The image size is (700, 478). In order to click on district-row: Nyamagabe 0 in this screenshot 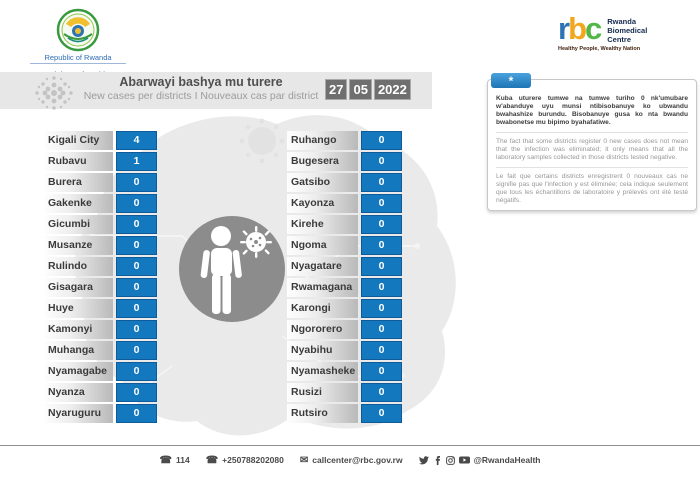, I will do `click(100, 371)`.